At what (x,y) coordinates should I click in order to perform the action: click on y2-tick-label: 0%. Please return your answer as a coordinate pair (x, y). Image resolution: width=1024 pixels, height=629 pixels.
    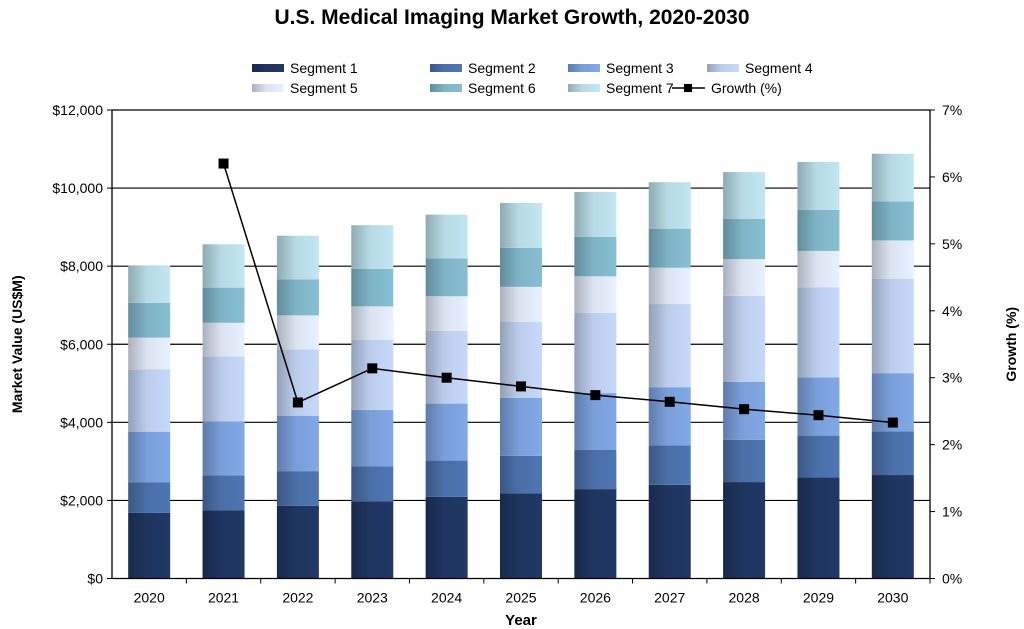
    Looking at the image, I should click on (952, 579).